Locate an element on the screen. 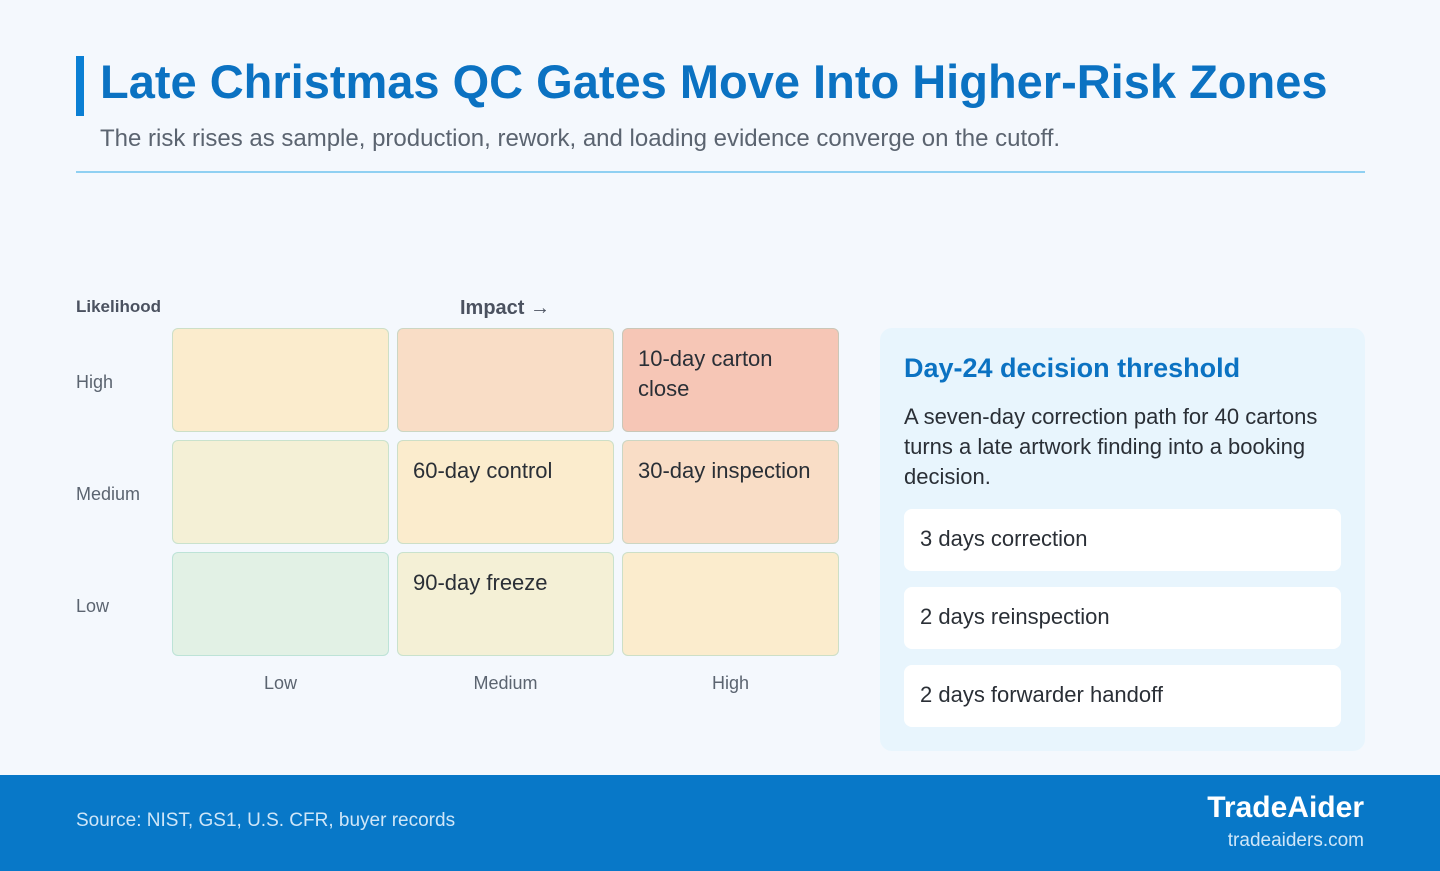  heatmap-cell-medium-medium: 60-day control is located at coordinates (505, 492).